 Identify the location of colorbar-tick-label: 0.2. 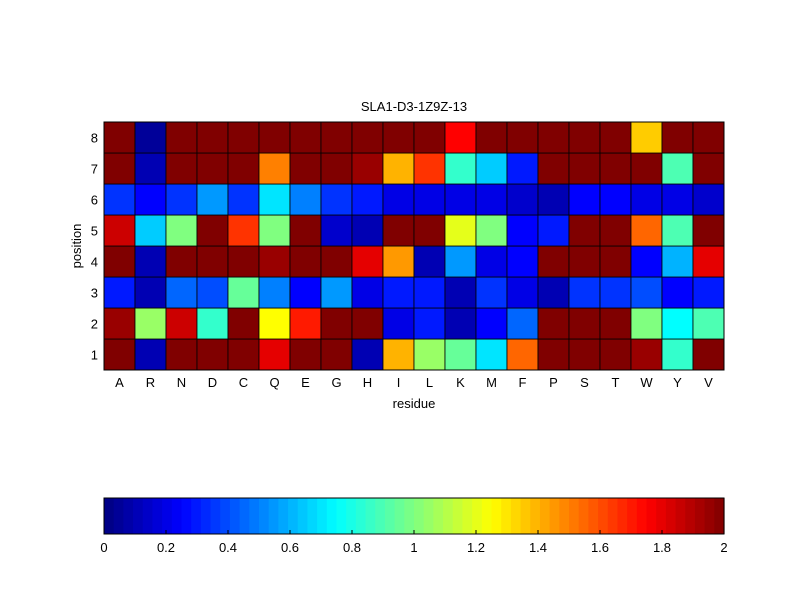
(166, 547).